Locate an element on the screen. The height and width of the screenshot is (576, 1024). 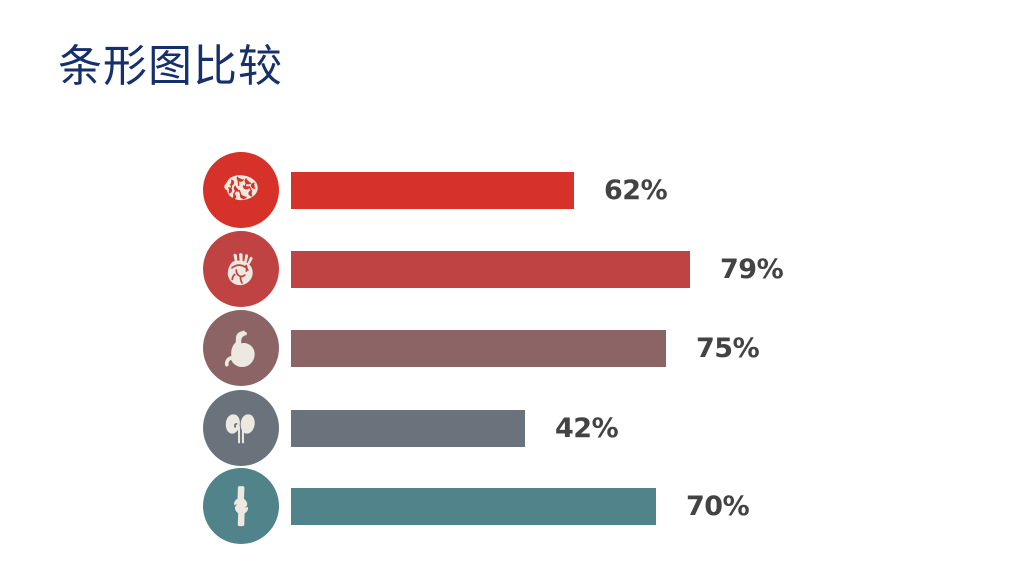
brain-icon-badge is located at coordinates (241, 190).